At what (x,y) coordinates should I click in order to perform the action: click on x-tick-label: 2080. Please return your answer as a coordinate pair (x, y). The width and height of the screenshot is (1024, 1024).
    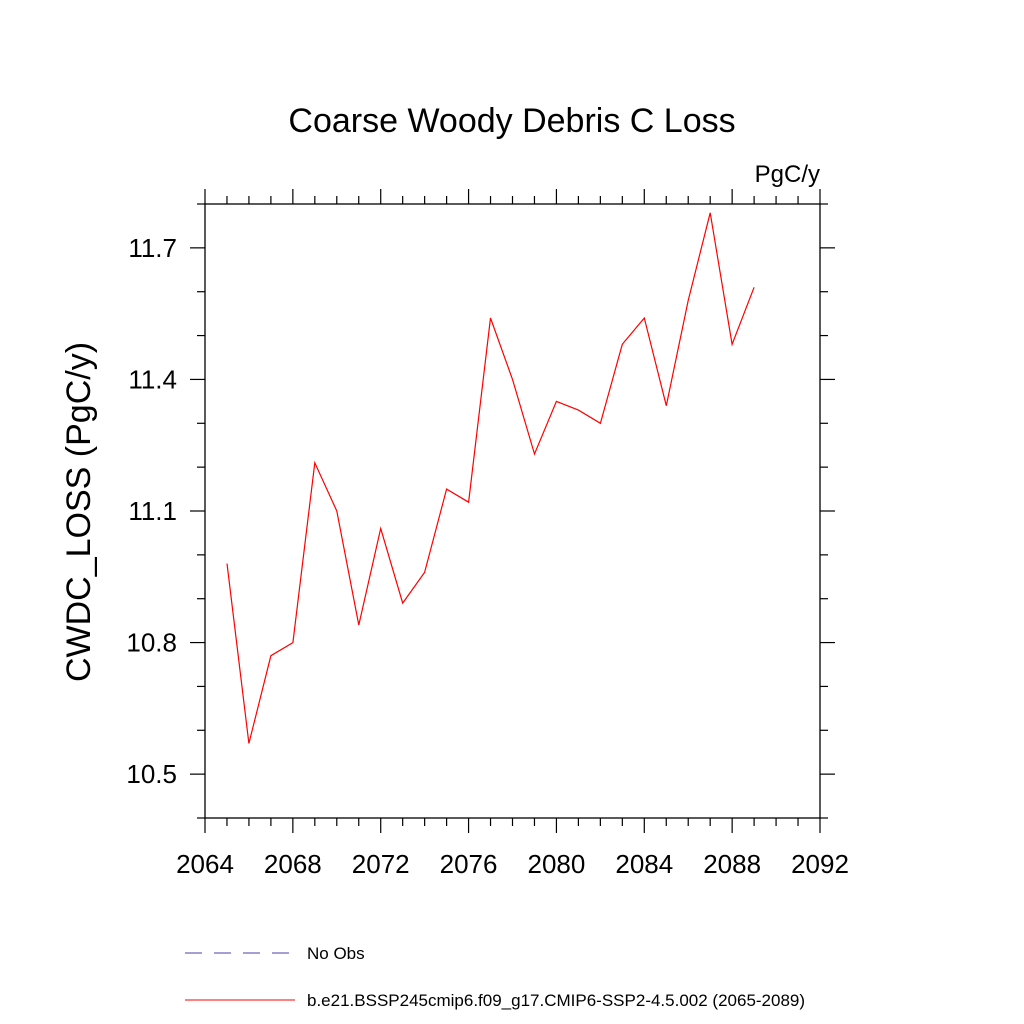
    Looking at the image, I should click on (557, 864).